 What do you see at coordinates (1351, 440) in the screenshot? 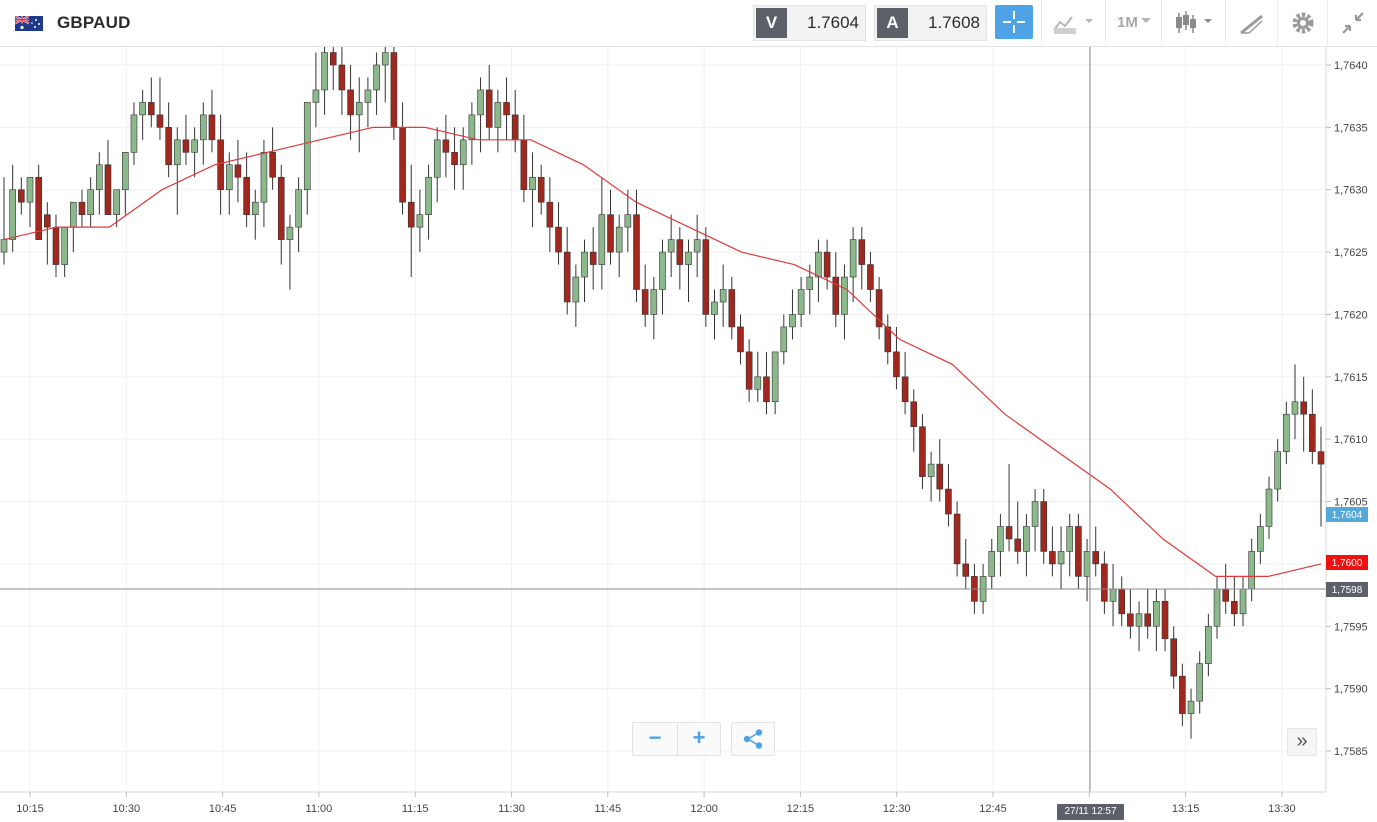
I see `price-tick-label: 1,7610` at bounding box center [1351, 440].